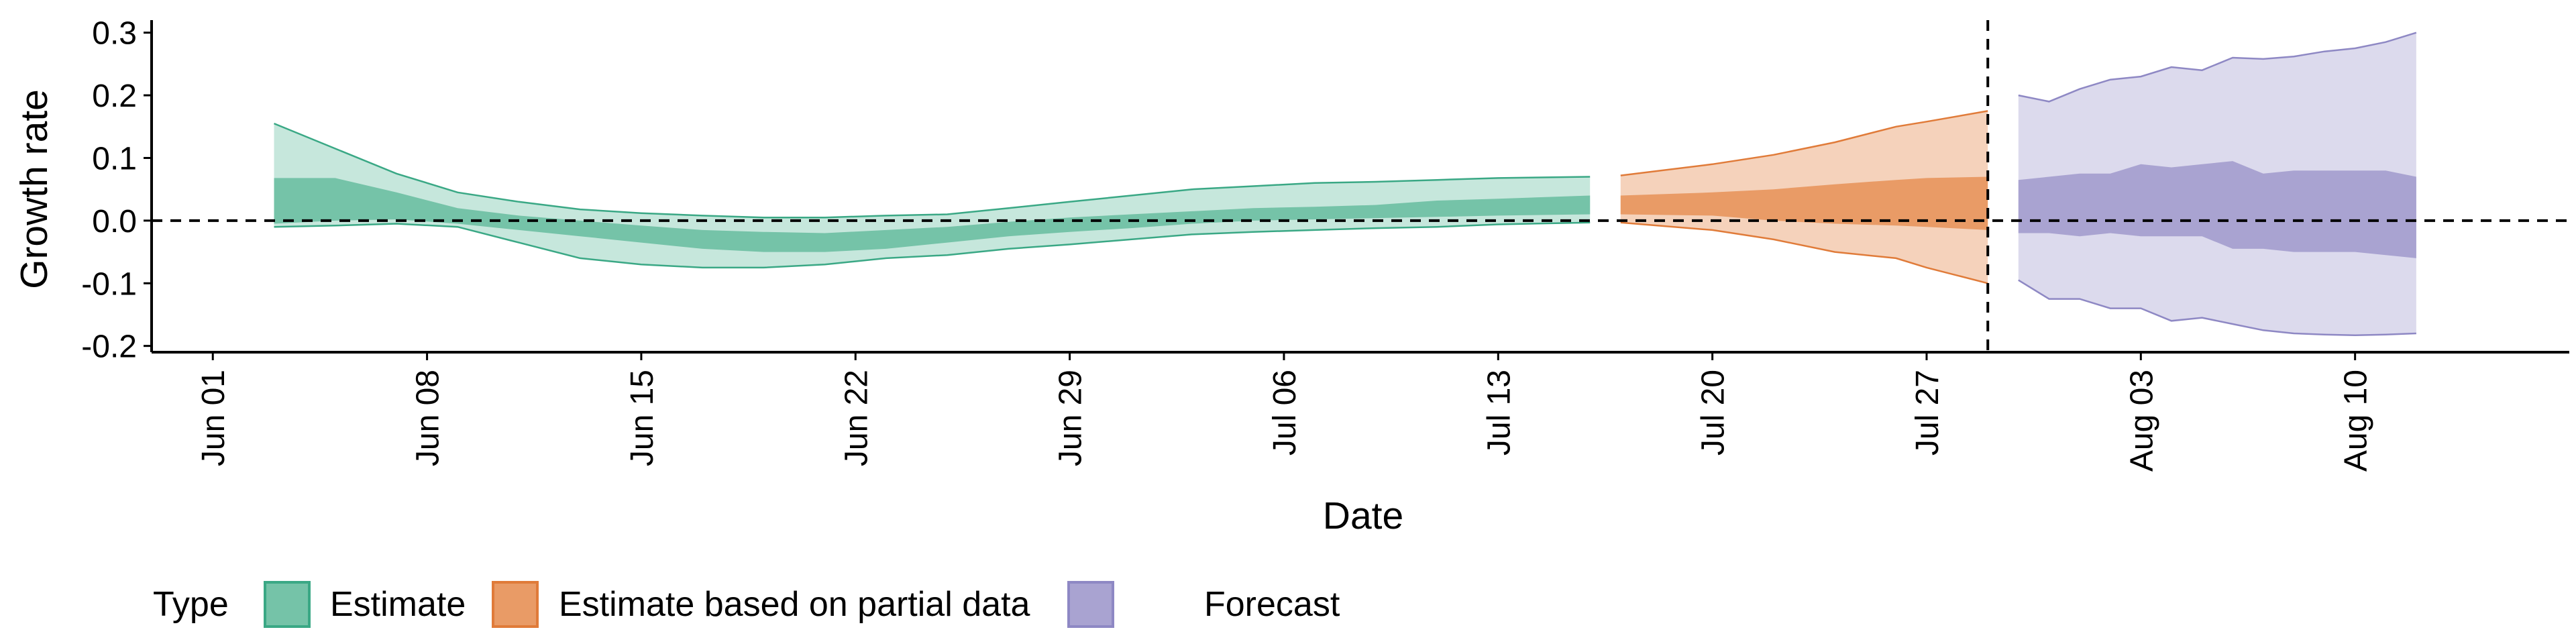  What do you see at coordinates (1363, 515) in the screenshot?
I see `x-axis-title: Date` at bounding box center [1363, 515].